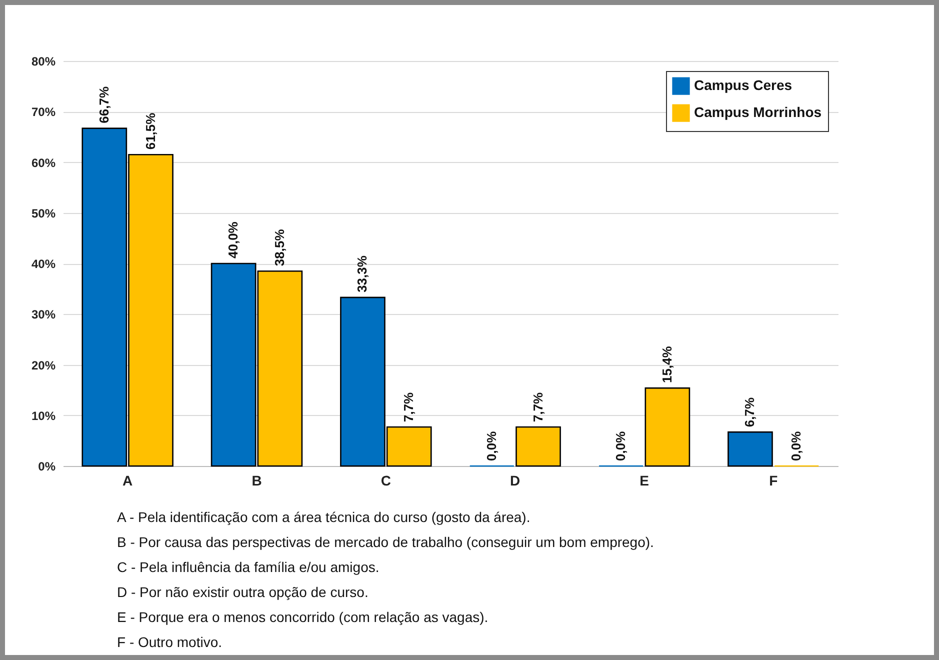  Describe the element at coordinates (758, 112) in the screenshot. I see `legend-label: Campus Morrinhos` at that location.